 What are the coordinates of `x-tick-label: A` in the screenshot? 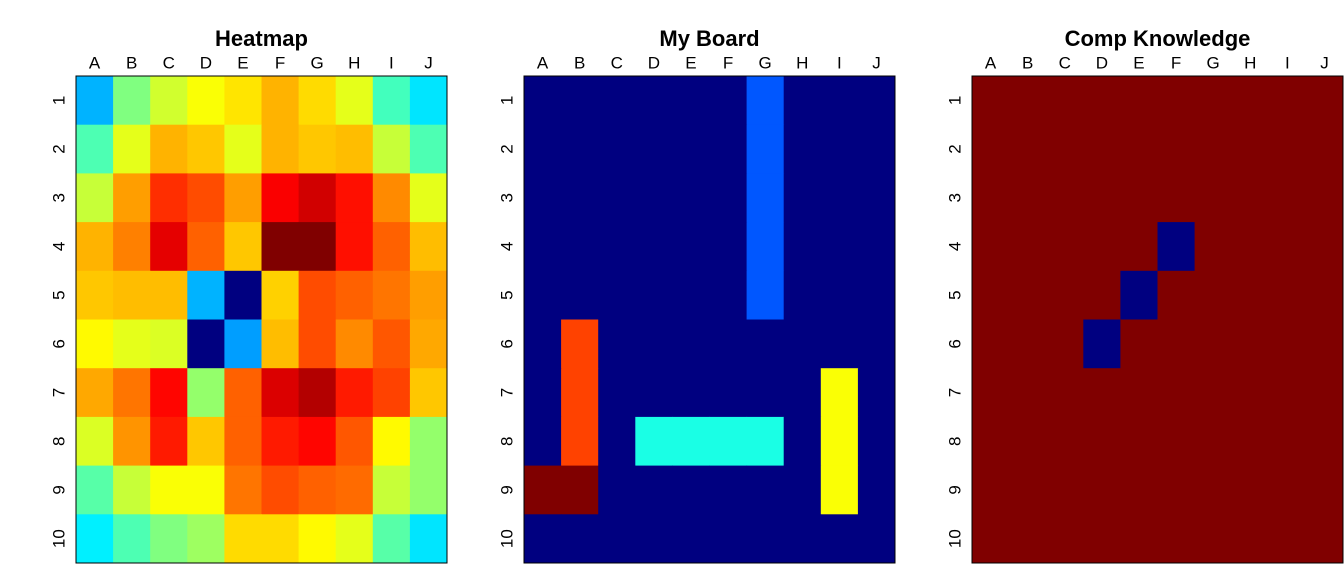 It's located at (991, 62).